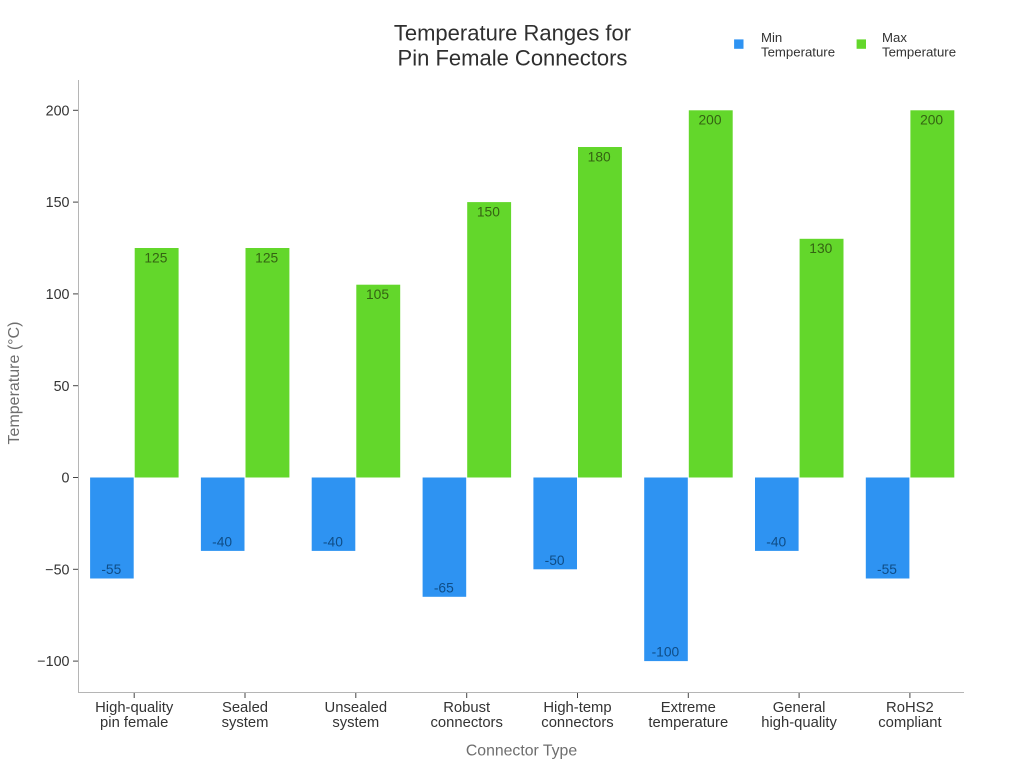 This screenshot has width=1024, height=773. What do you see at coordinates (466, 708) in the screenshot?
I see `svg-text: Robust` at bounding box center [466, 708].